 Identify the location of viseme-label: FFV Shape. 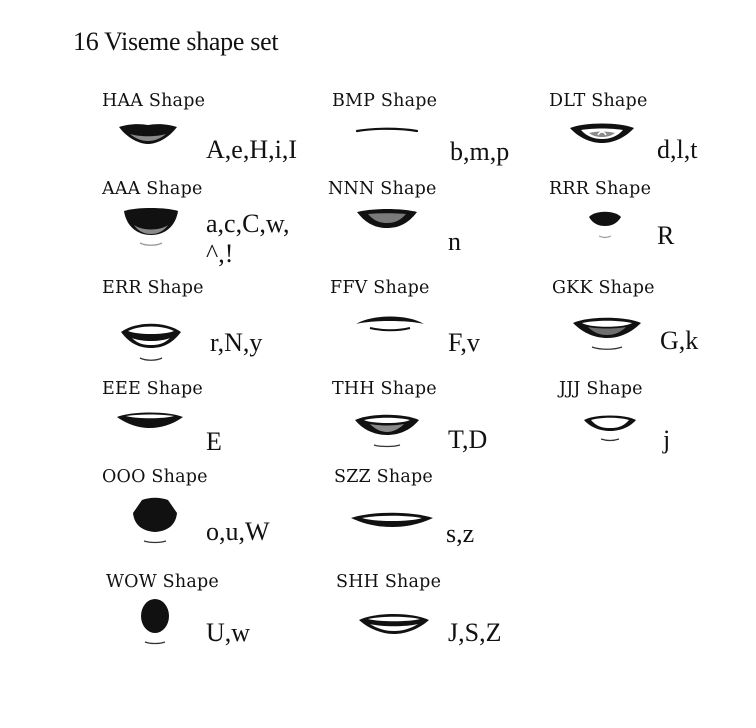
(380, 288).